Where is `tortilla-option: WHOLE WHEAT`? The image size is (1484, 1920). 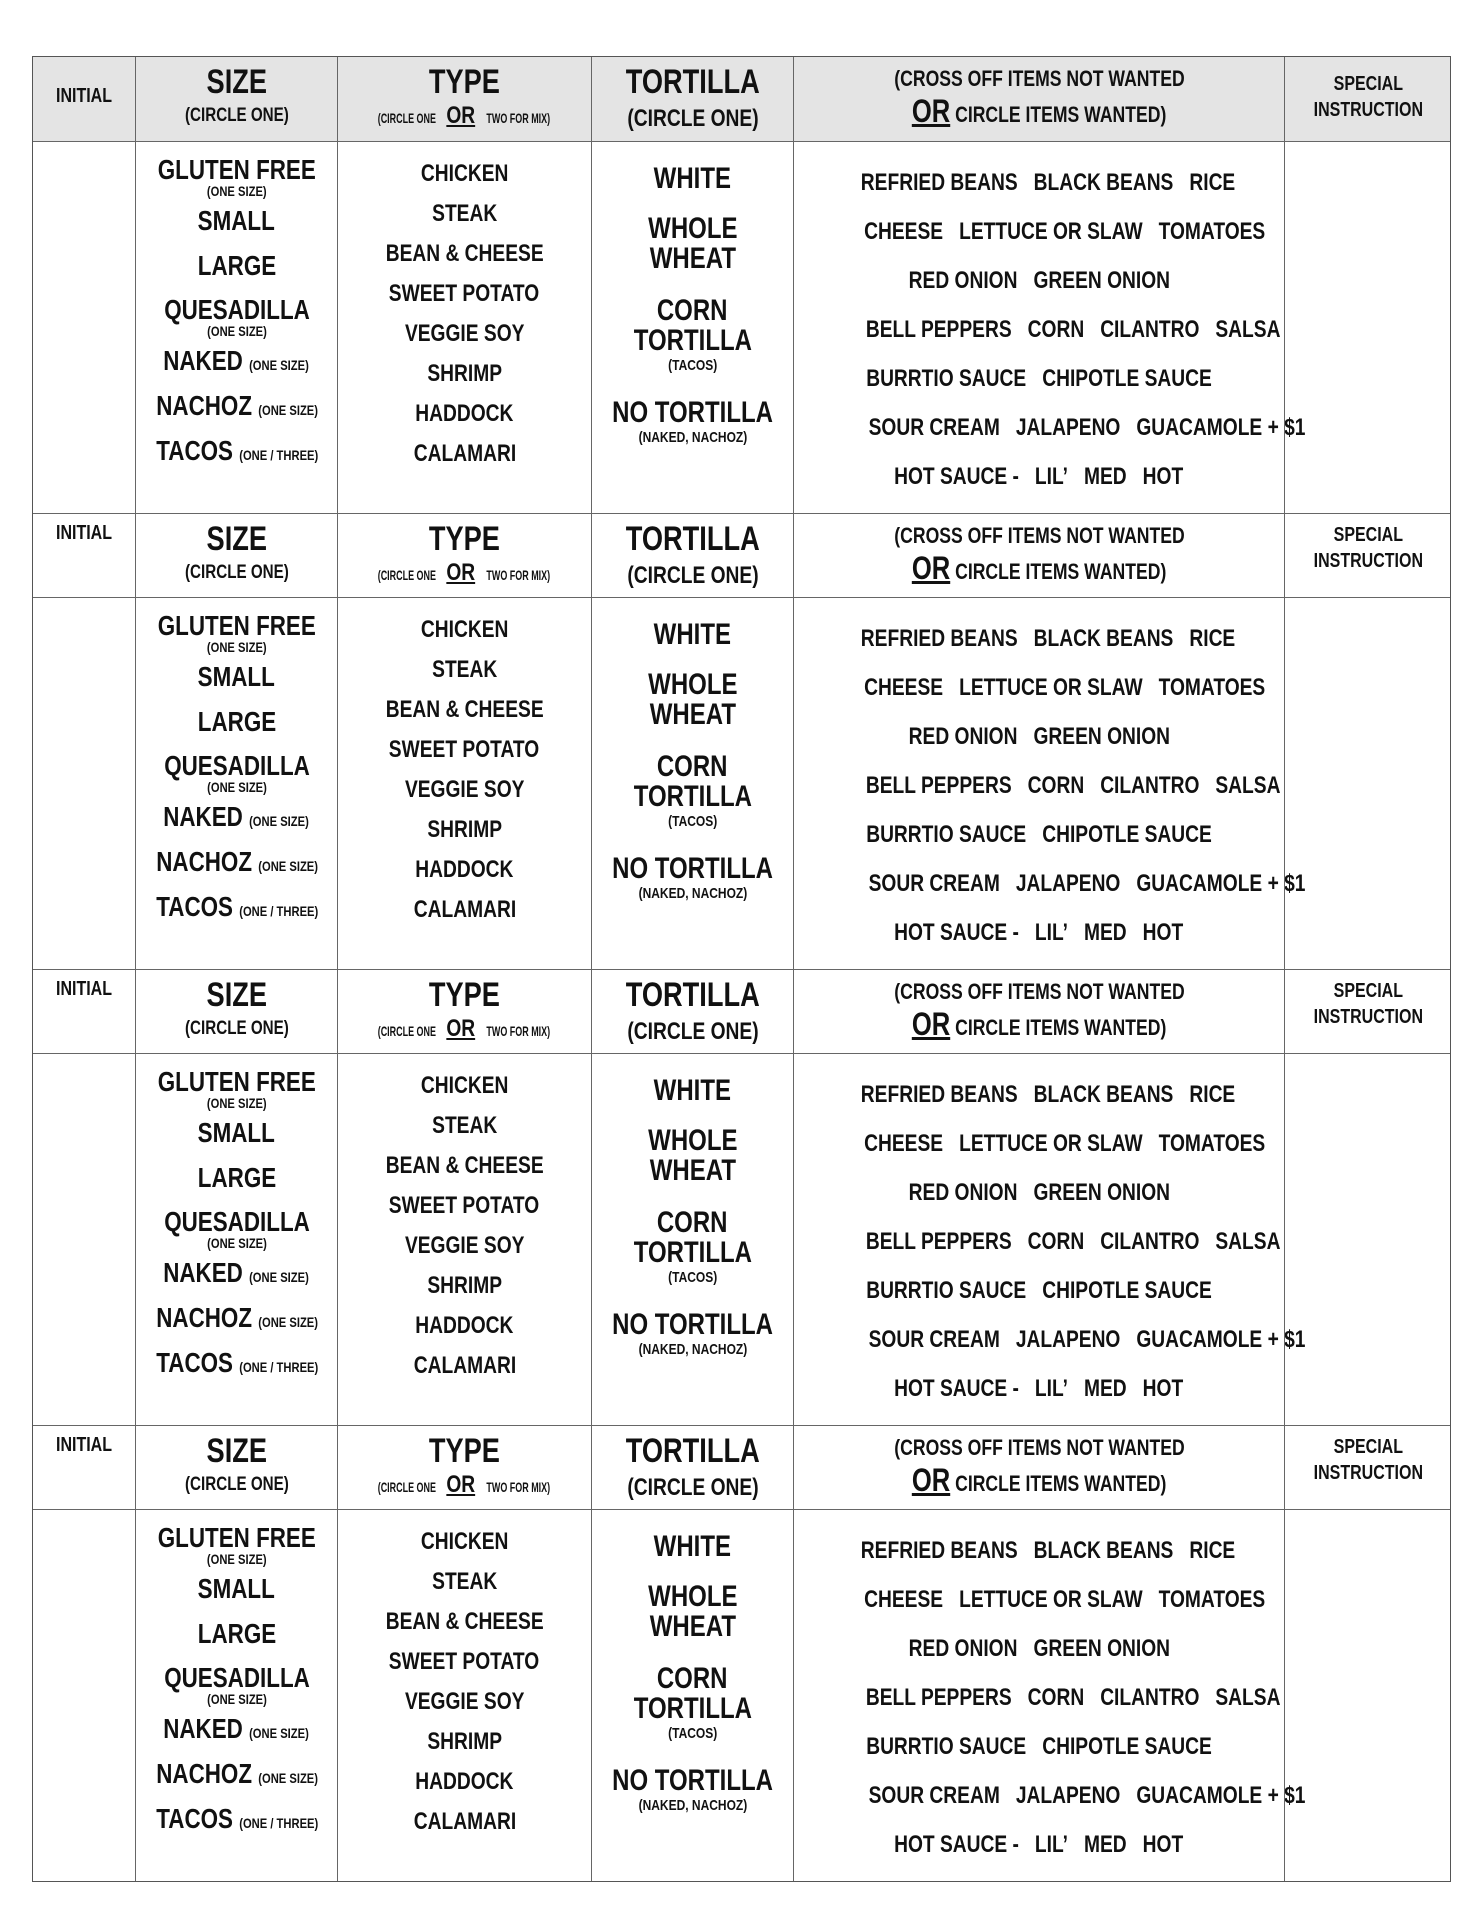 tortilla-option: WHOLE WHEAT is located at coordinates (692, 1612).